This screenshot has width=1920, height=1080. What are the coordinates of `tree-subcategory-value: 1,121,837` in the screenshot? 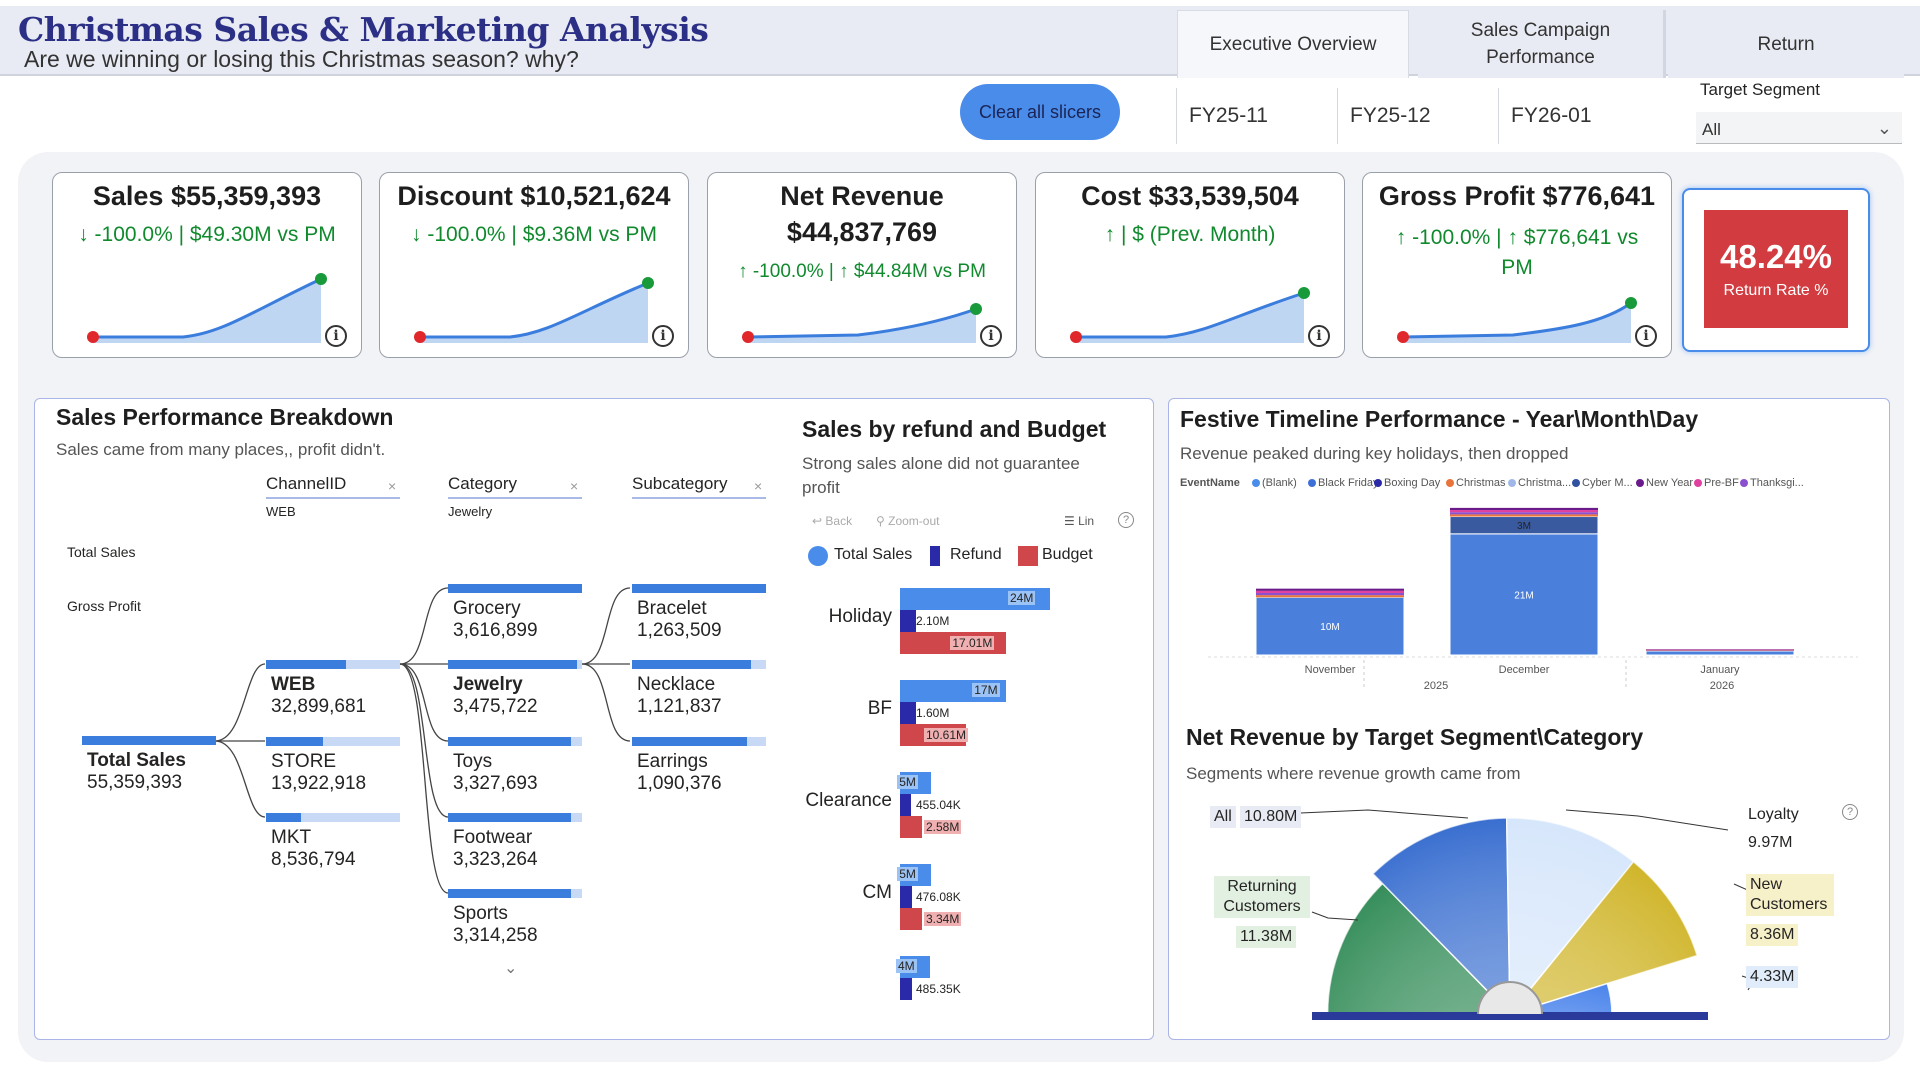 It's located at (679, 706).